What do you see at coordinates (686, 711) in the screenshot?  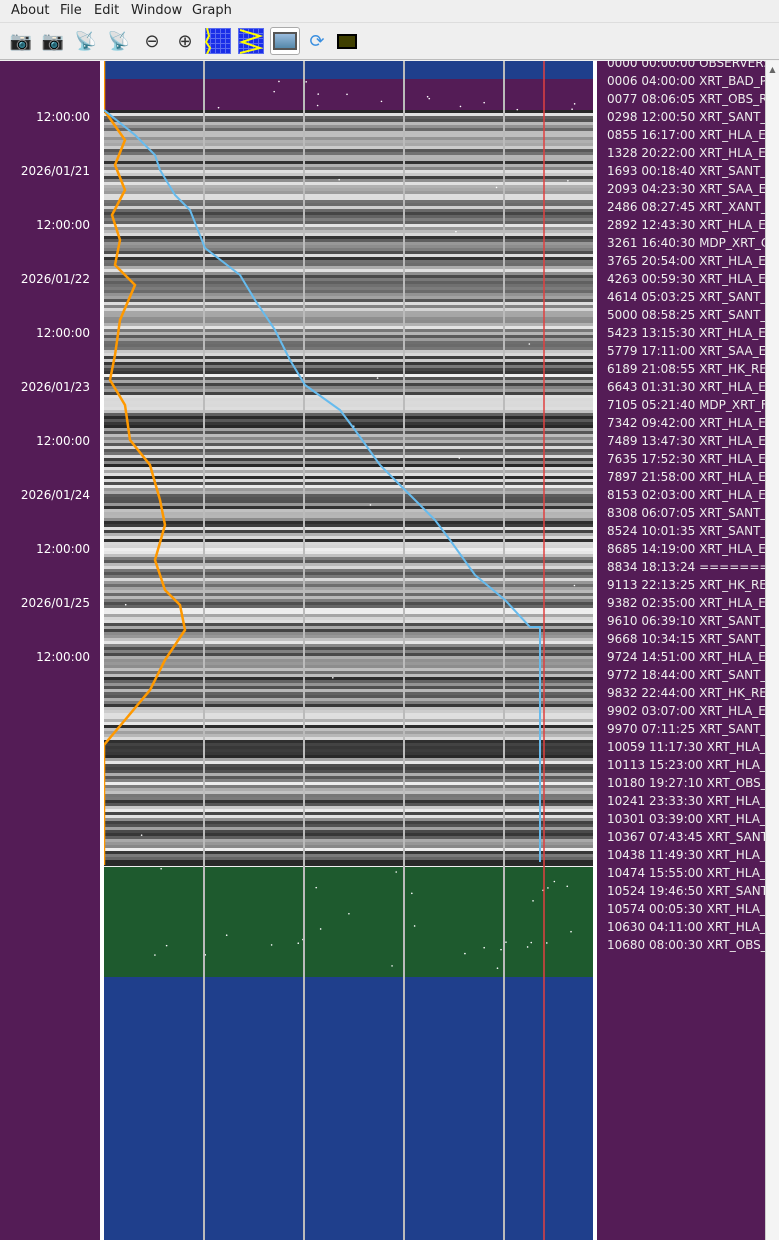 I see `event-list-item: 9902 03:07:00 XRT_HLA_EI` at bounding box center [686, 711].